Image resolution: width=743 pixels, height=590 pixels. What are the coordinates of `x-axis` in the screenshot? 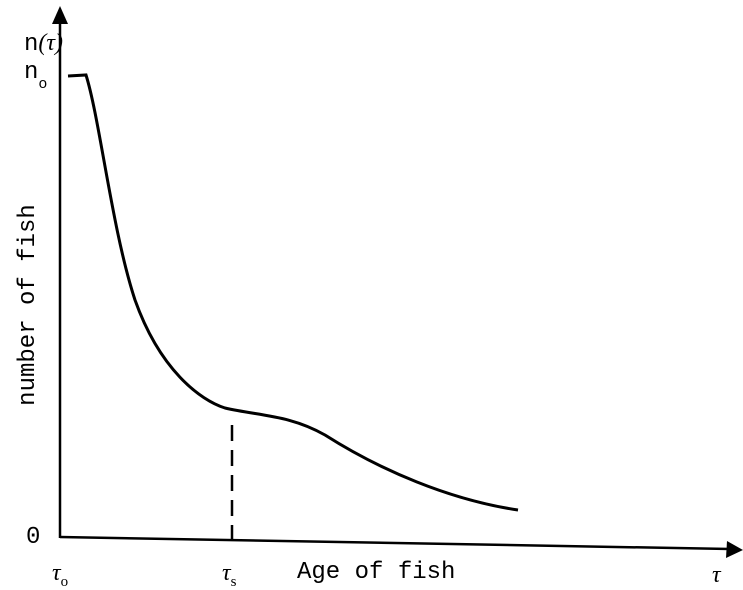 It's located at (395, 543).